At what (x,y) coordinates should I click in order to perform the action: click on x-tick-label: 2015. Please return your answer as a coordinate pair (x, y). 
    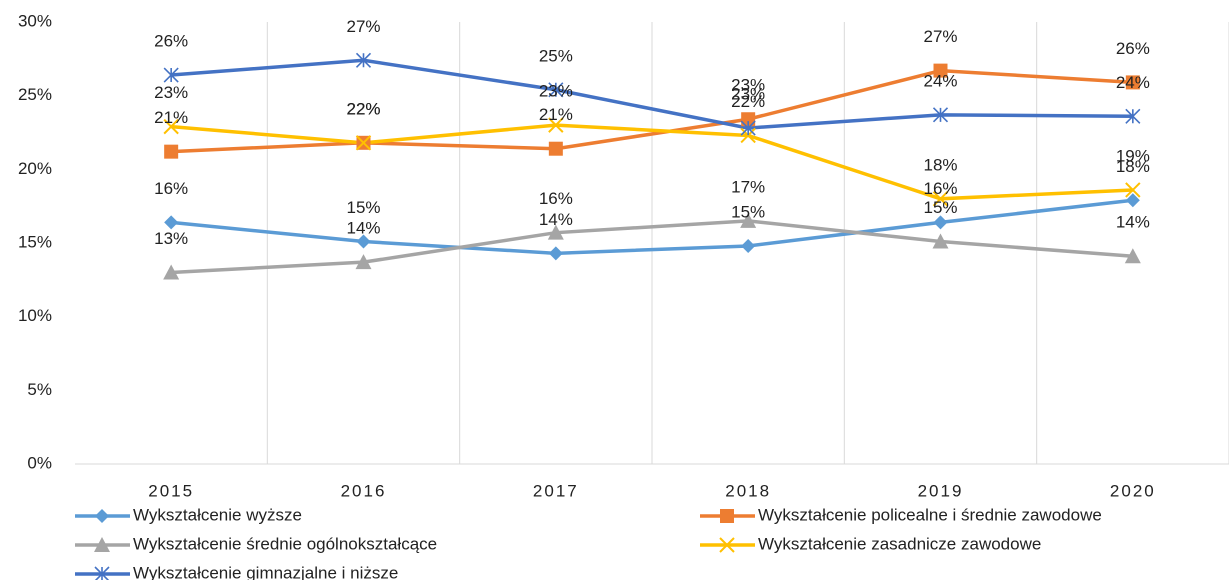
    Looking at the image, I should click on (171, 490).